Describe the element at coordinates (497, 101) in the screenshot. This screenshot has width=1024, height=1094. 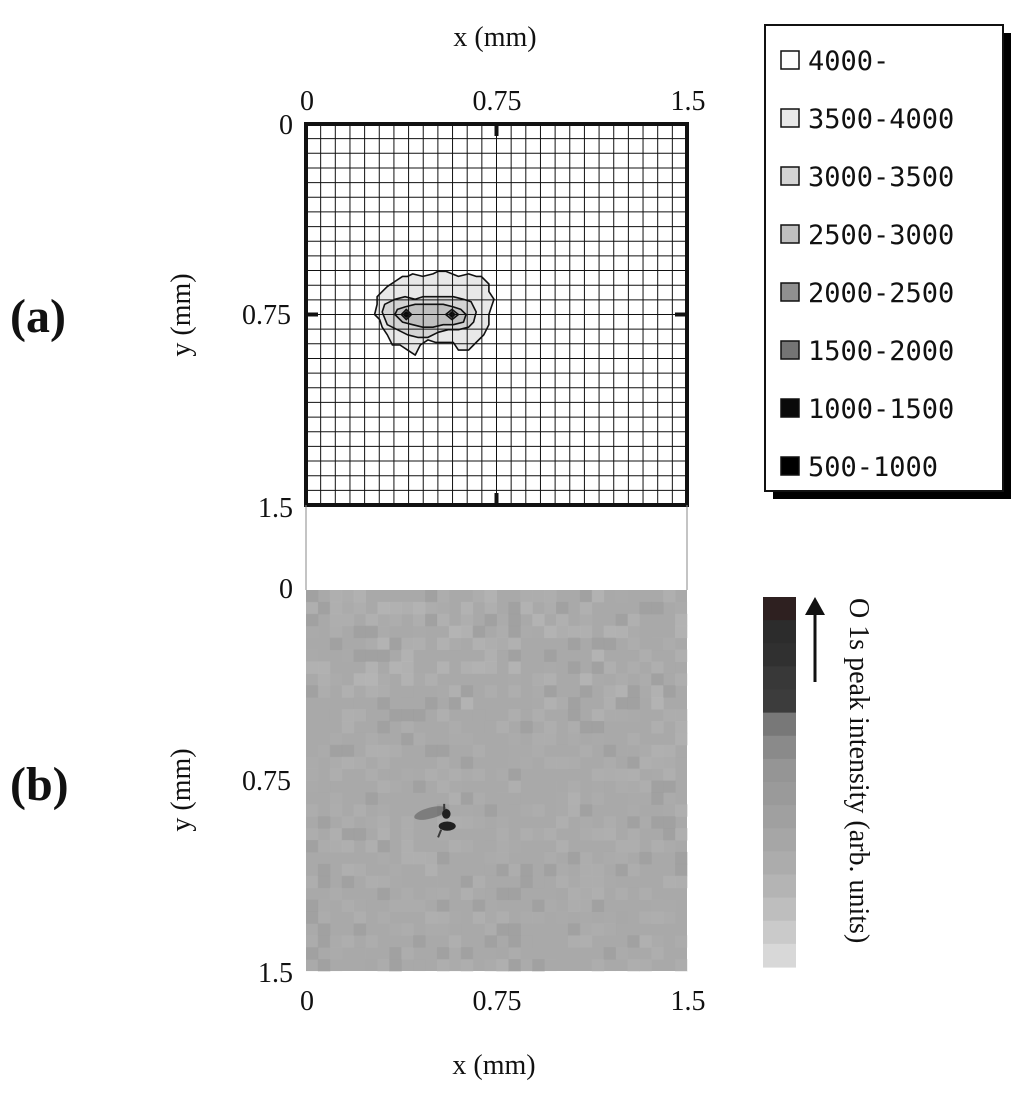
I see `panel-a-x-tick-1: 0.75` at that location.